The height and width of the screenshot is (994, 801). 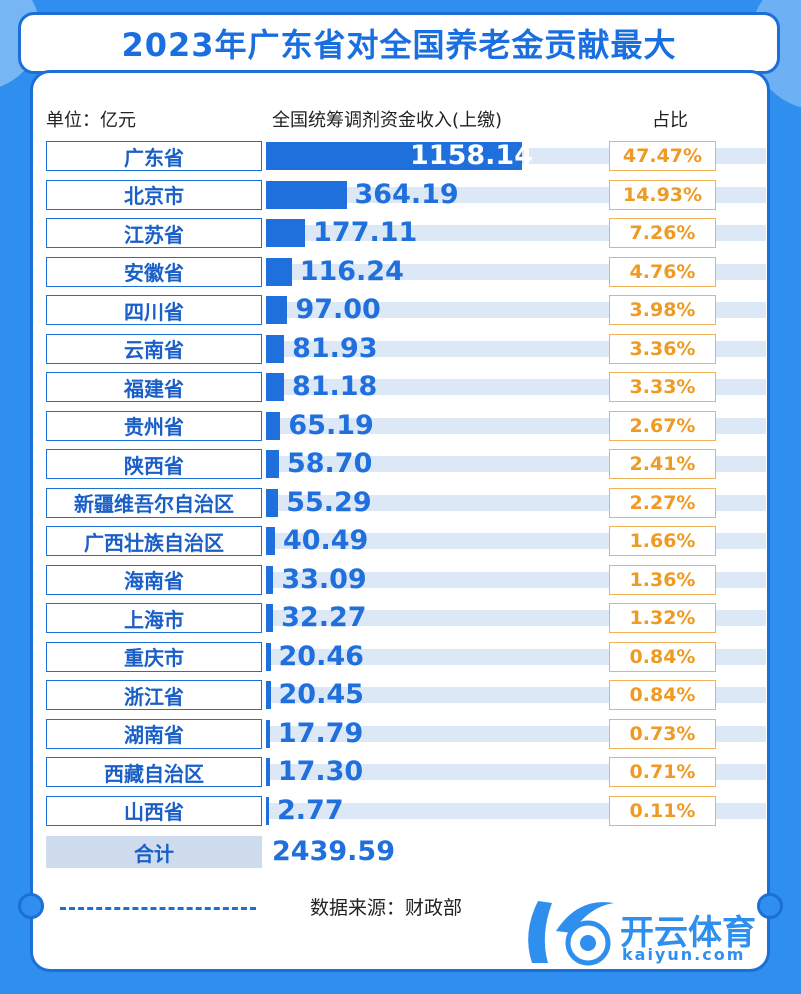 What do you see at coordinates (154, 271) in the screenshot?
I see `region-label: 安徽省` at bounding box center [154, 271].